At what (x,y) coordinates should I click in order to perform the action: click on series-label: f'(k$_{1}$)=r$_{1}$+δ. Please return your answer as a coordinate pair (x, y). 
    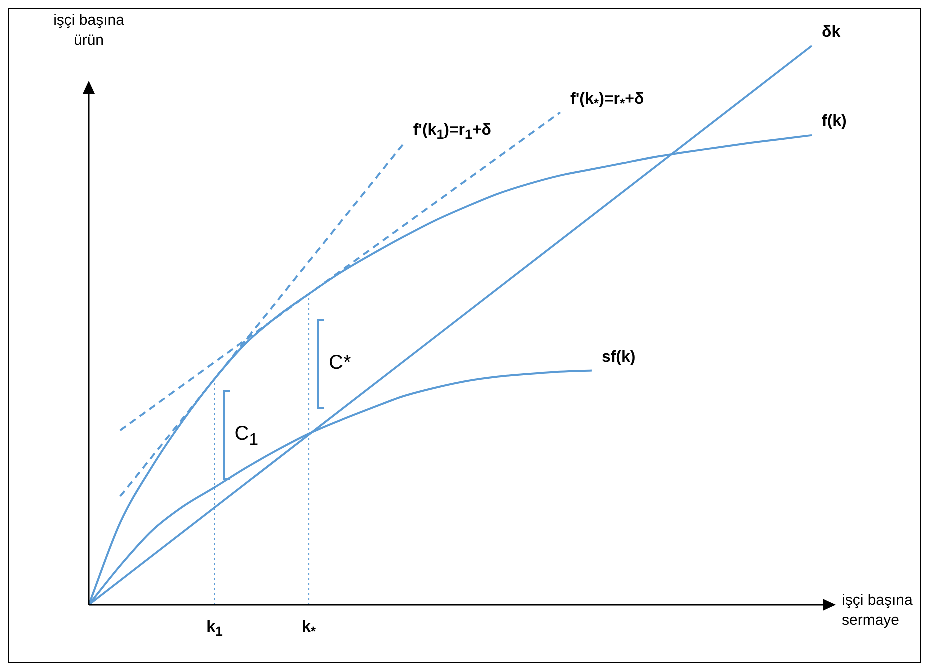
    Looking at the image, I should click on (452, 132).